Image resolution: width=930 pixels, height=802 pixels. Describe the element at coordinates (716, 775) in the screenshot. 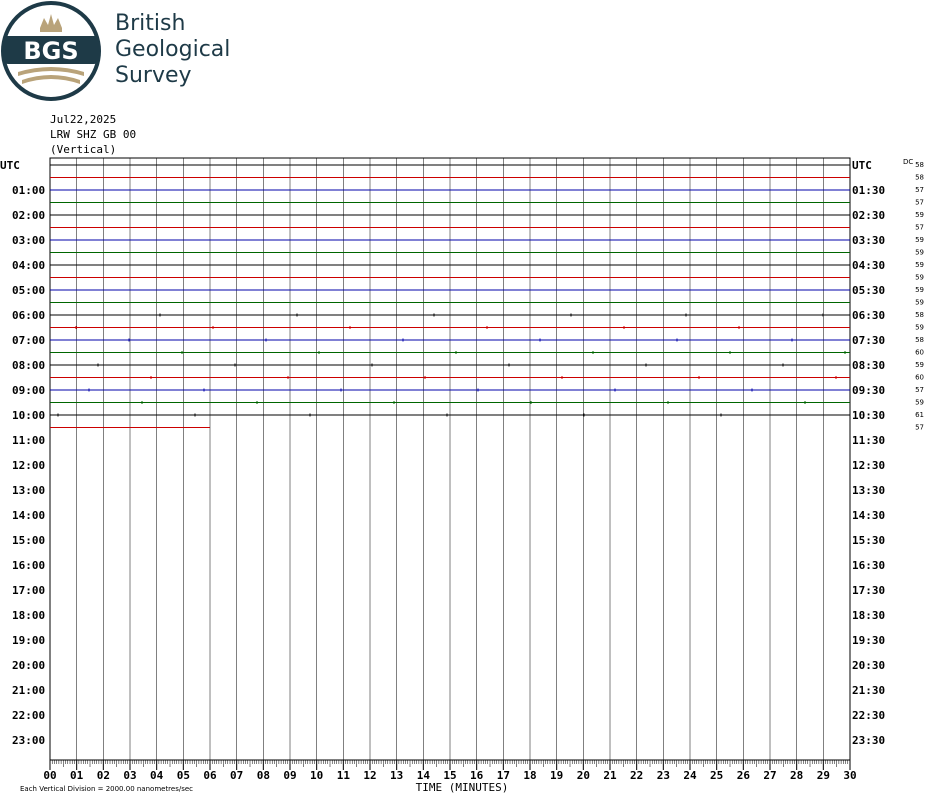

I see `x-tick-label: 25` at that location.